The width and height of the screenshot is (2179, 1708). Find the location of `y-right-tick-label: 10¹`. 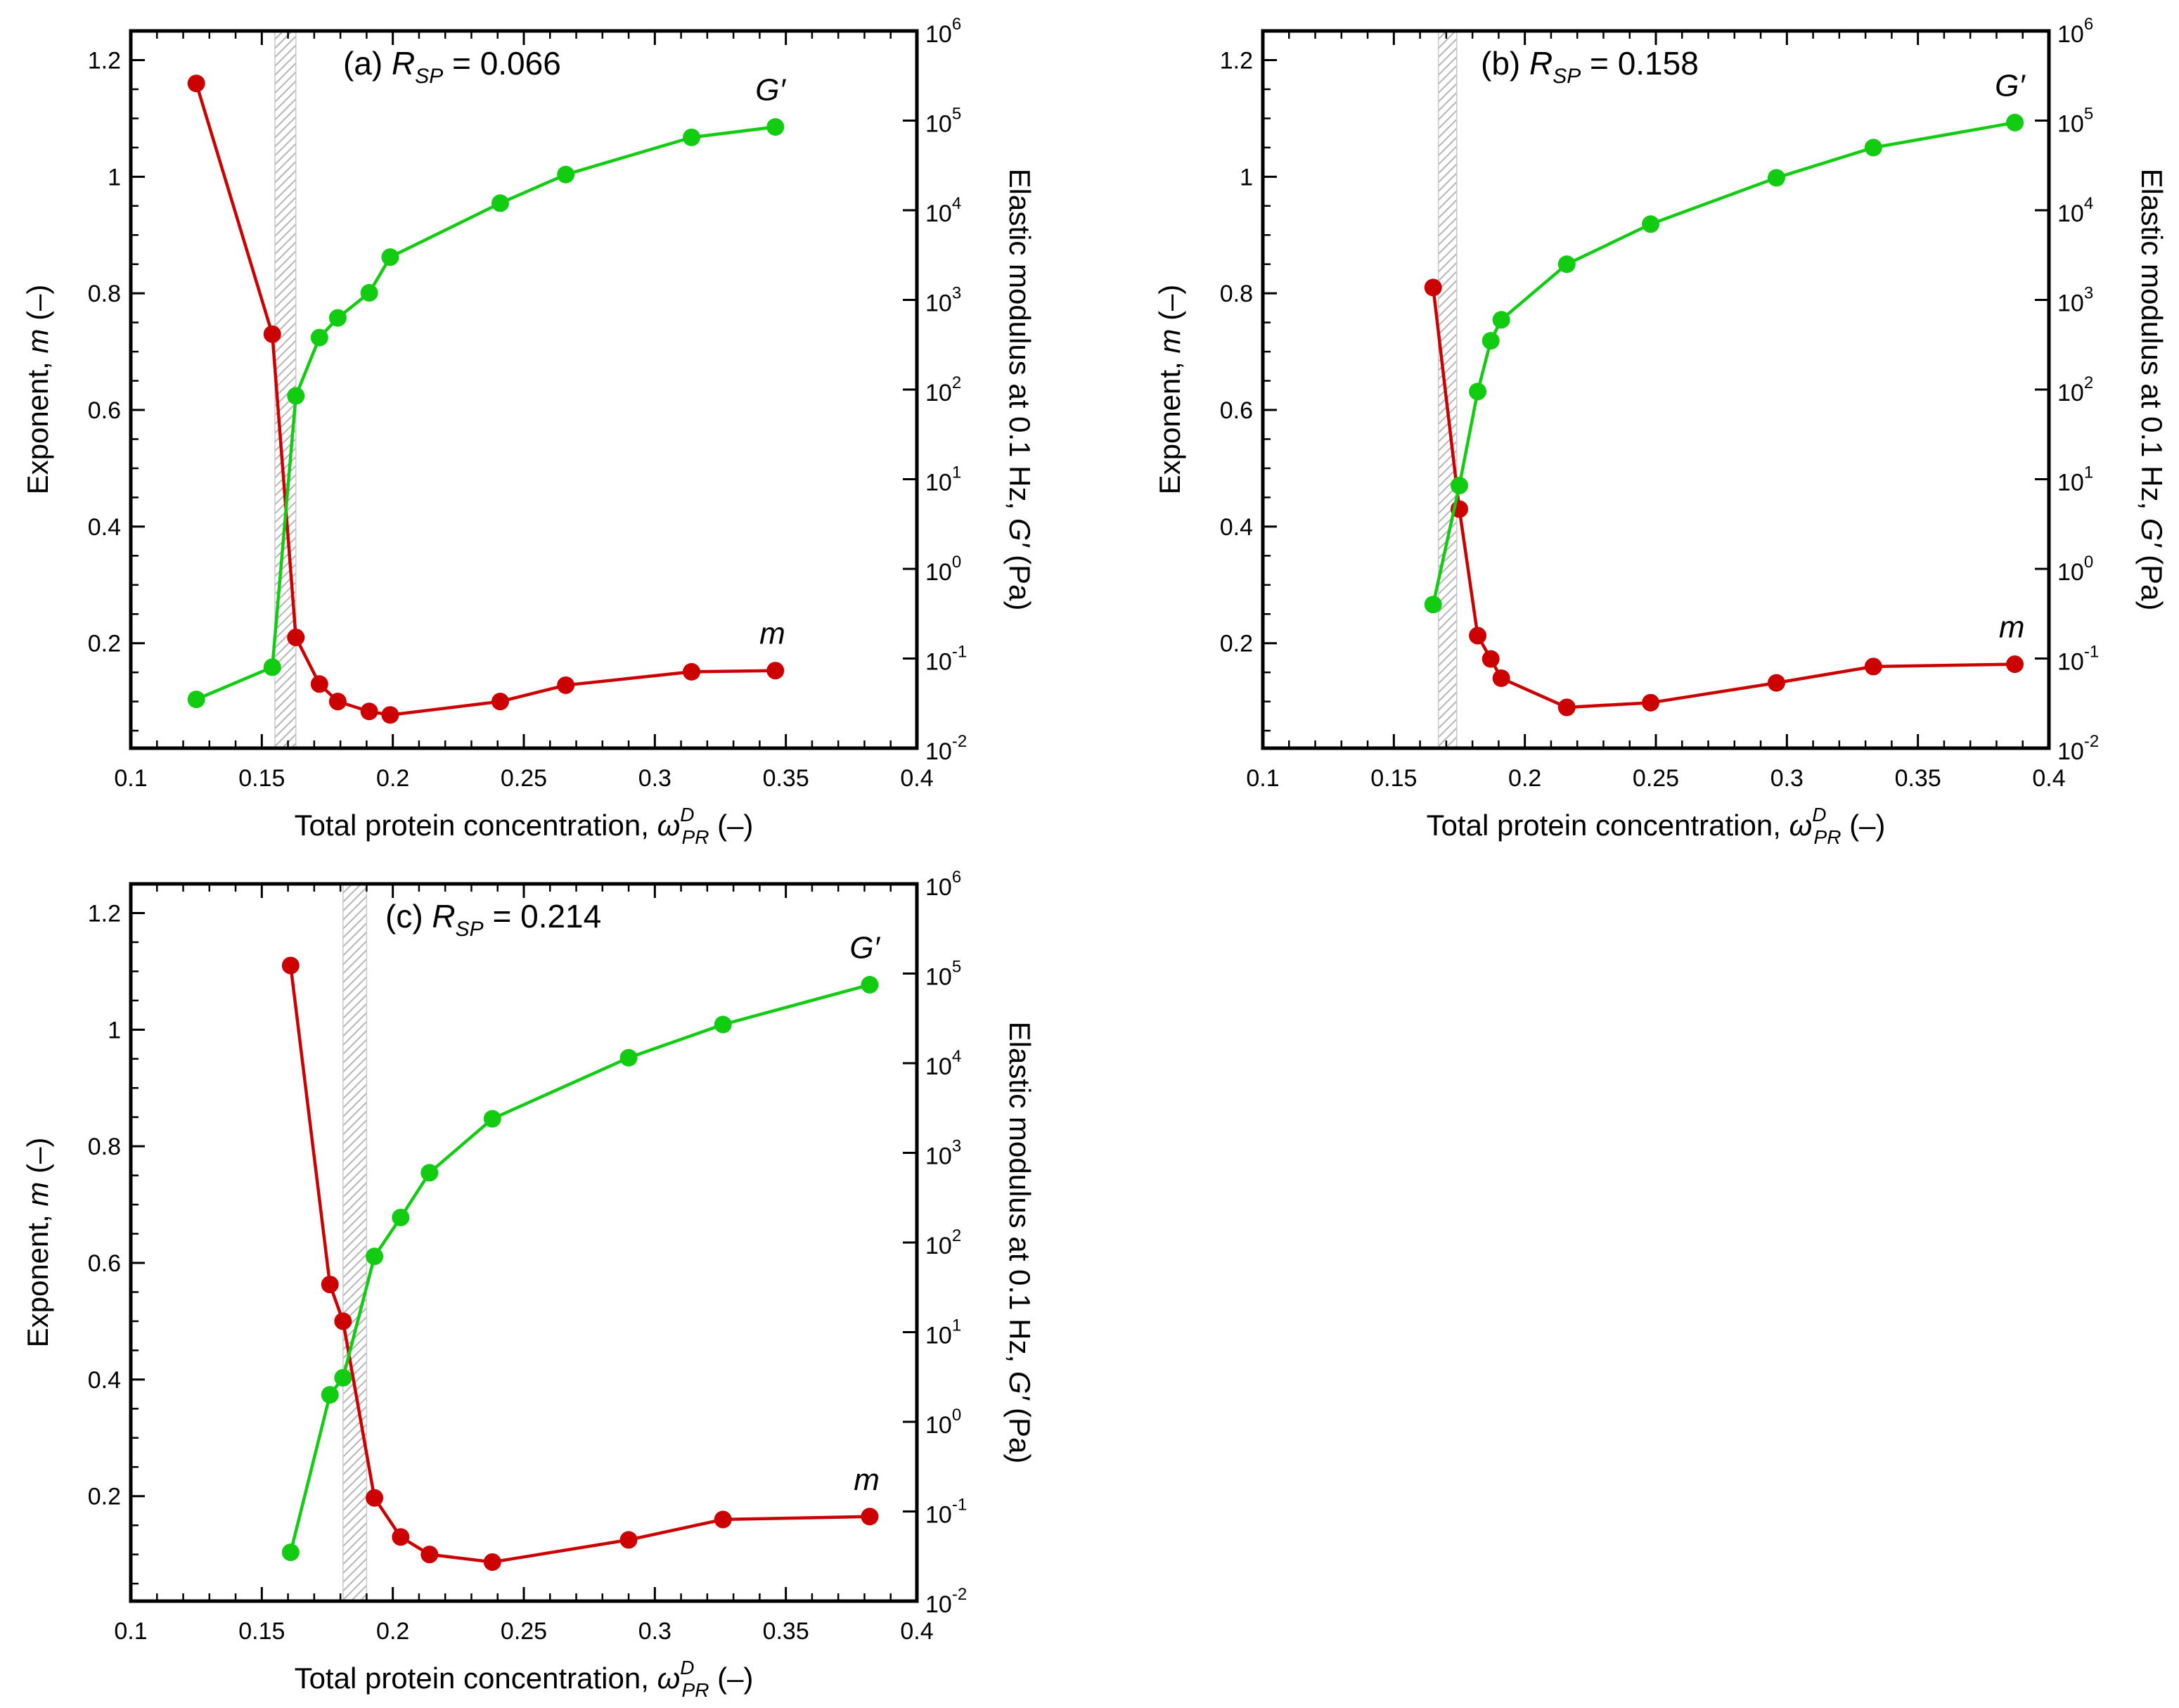

y-right-tick-label: 10¹ is located at coordinates (2075, 479).